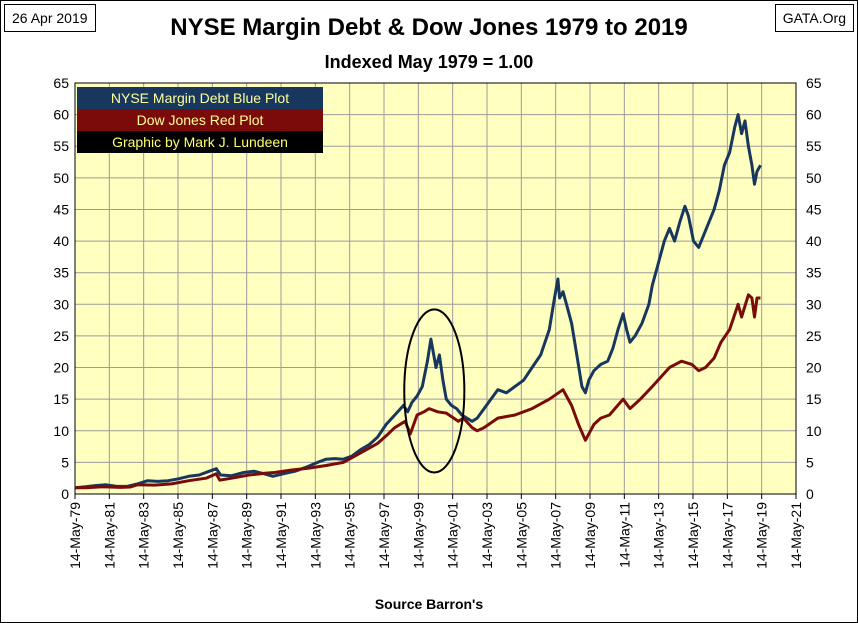 This screenshot has height=623, width=858. What do you see at coordinates (693, 535) in the screenshot?
I see `x-tick-label: 14-May-15` at bounding box center [693, 535].